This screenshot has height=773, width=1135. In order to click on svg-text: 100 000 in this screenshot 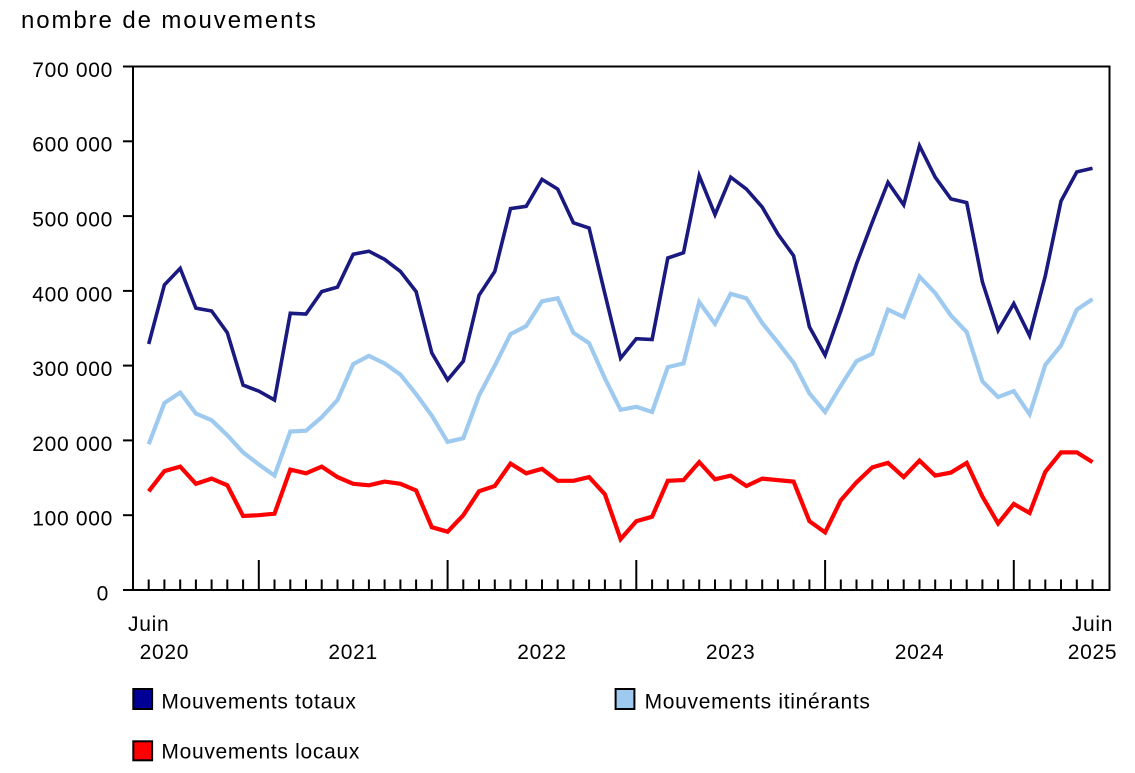, I will do `click(72, 519)`.